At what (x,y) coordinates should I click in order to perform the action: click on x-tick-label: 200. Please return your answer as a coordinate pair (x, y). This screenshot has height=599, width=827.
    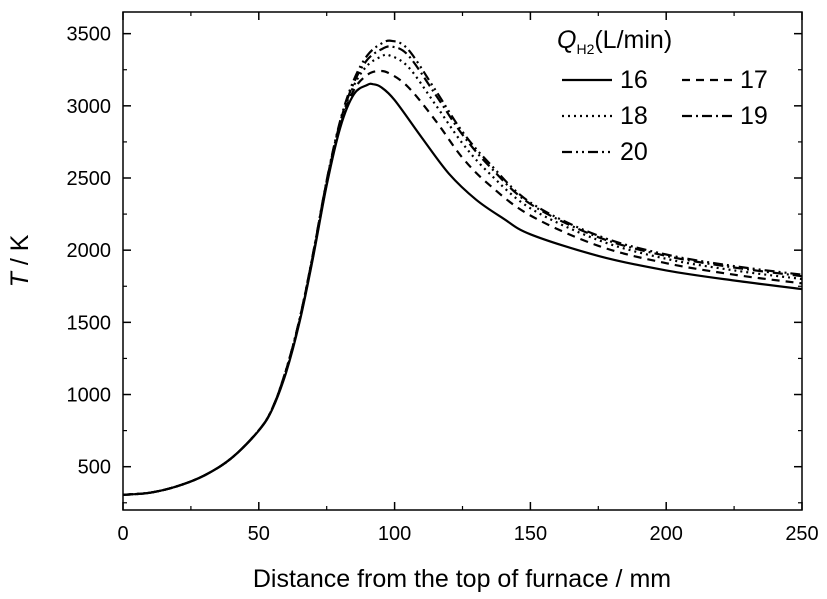
    Looking at the image, I should click on (666, 534).